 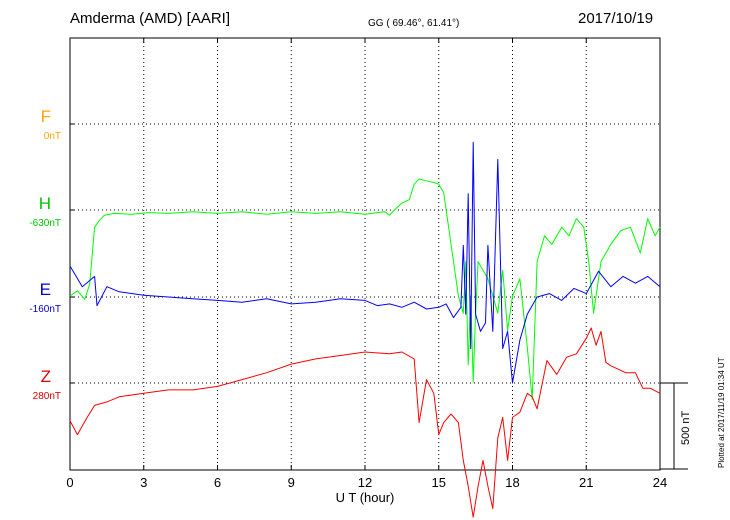 What do you see at coordinates (686, 427) in the screenshot?
I see `scale-bar-label: 500 nT` at bounding box center [686, 427].